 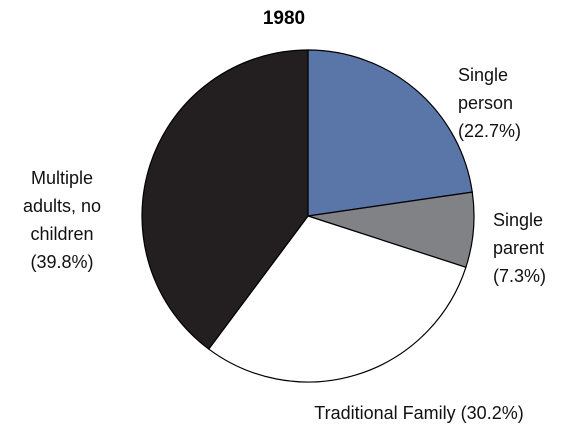 I want to click on chart-title: 1980, so click(x=284, y=18).